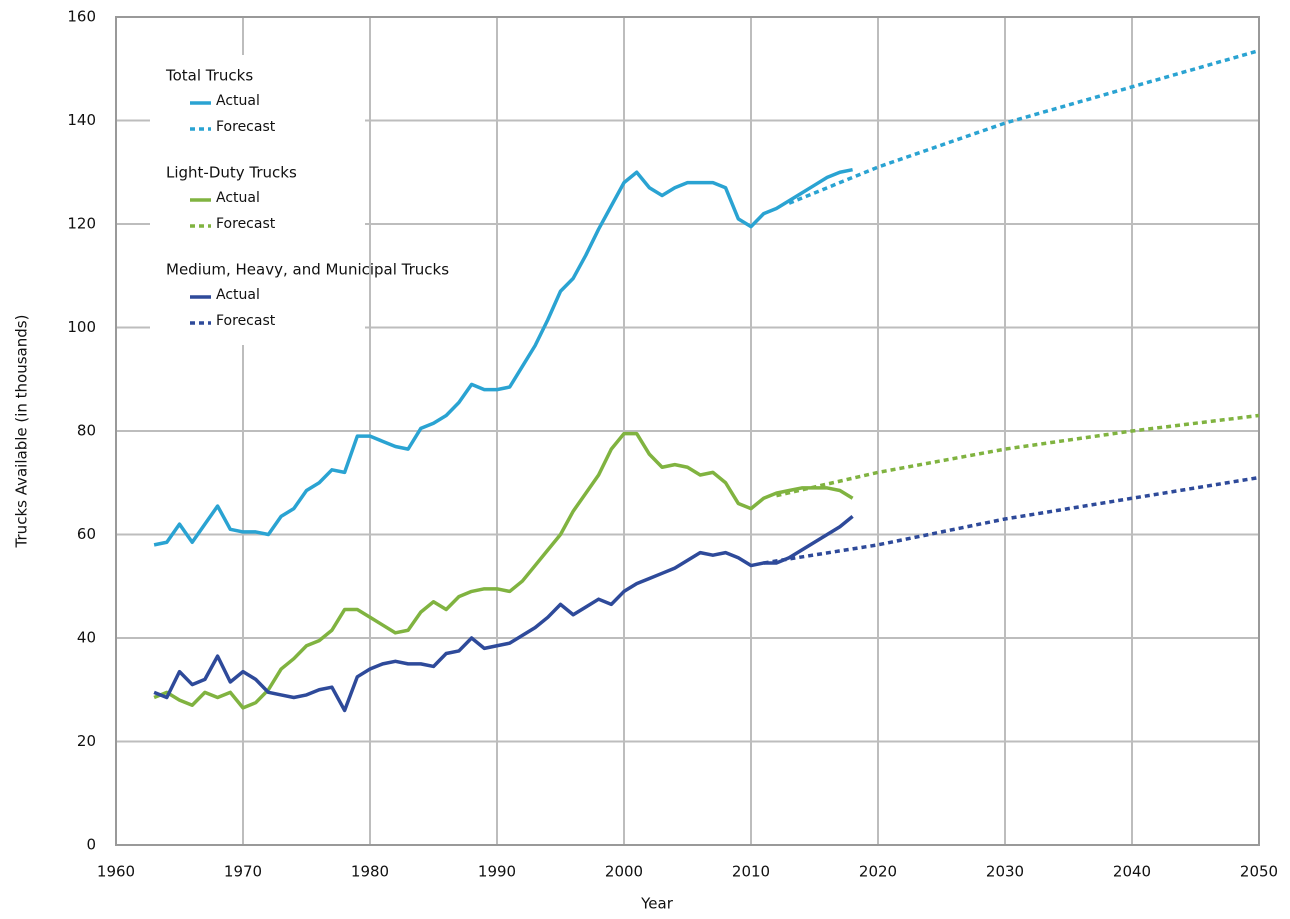  Describe the element at coordinates (751, 872) in the screenshot. I see `x-tick-label: 2010` at that location.